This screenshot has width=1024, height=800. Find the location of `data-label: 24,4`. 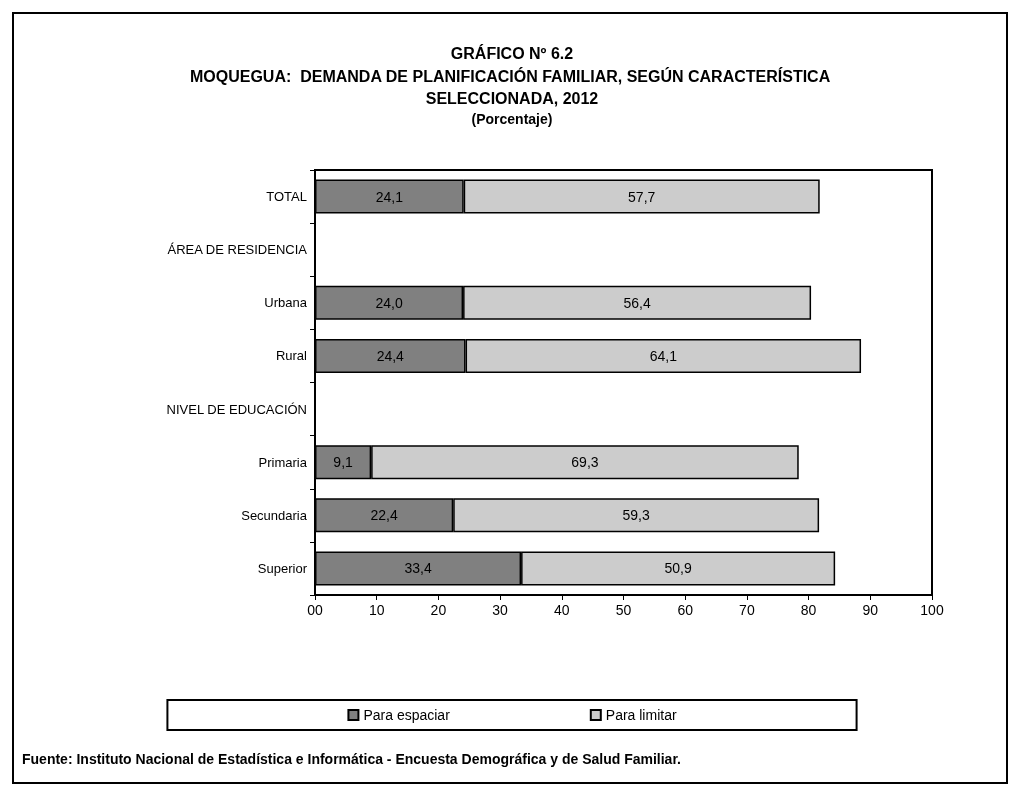

data-label: 24,4 is located at coordinates (390, 355).